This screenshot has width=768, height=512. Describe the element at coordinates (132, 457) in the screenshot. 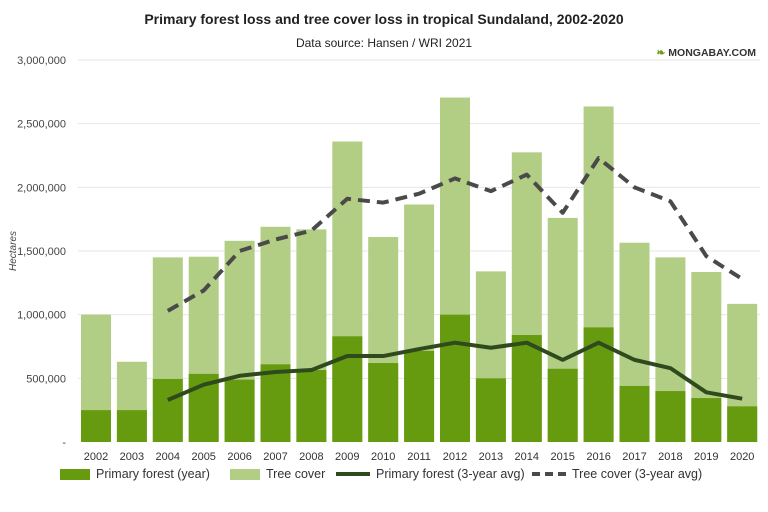

I see `x-tick-label: 2003` at that location.